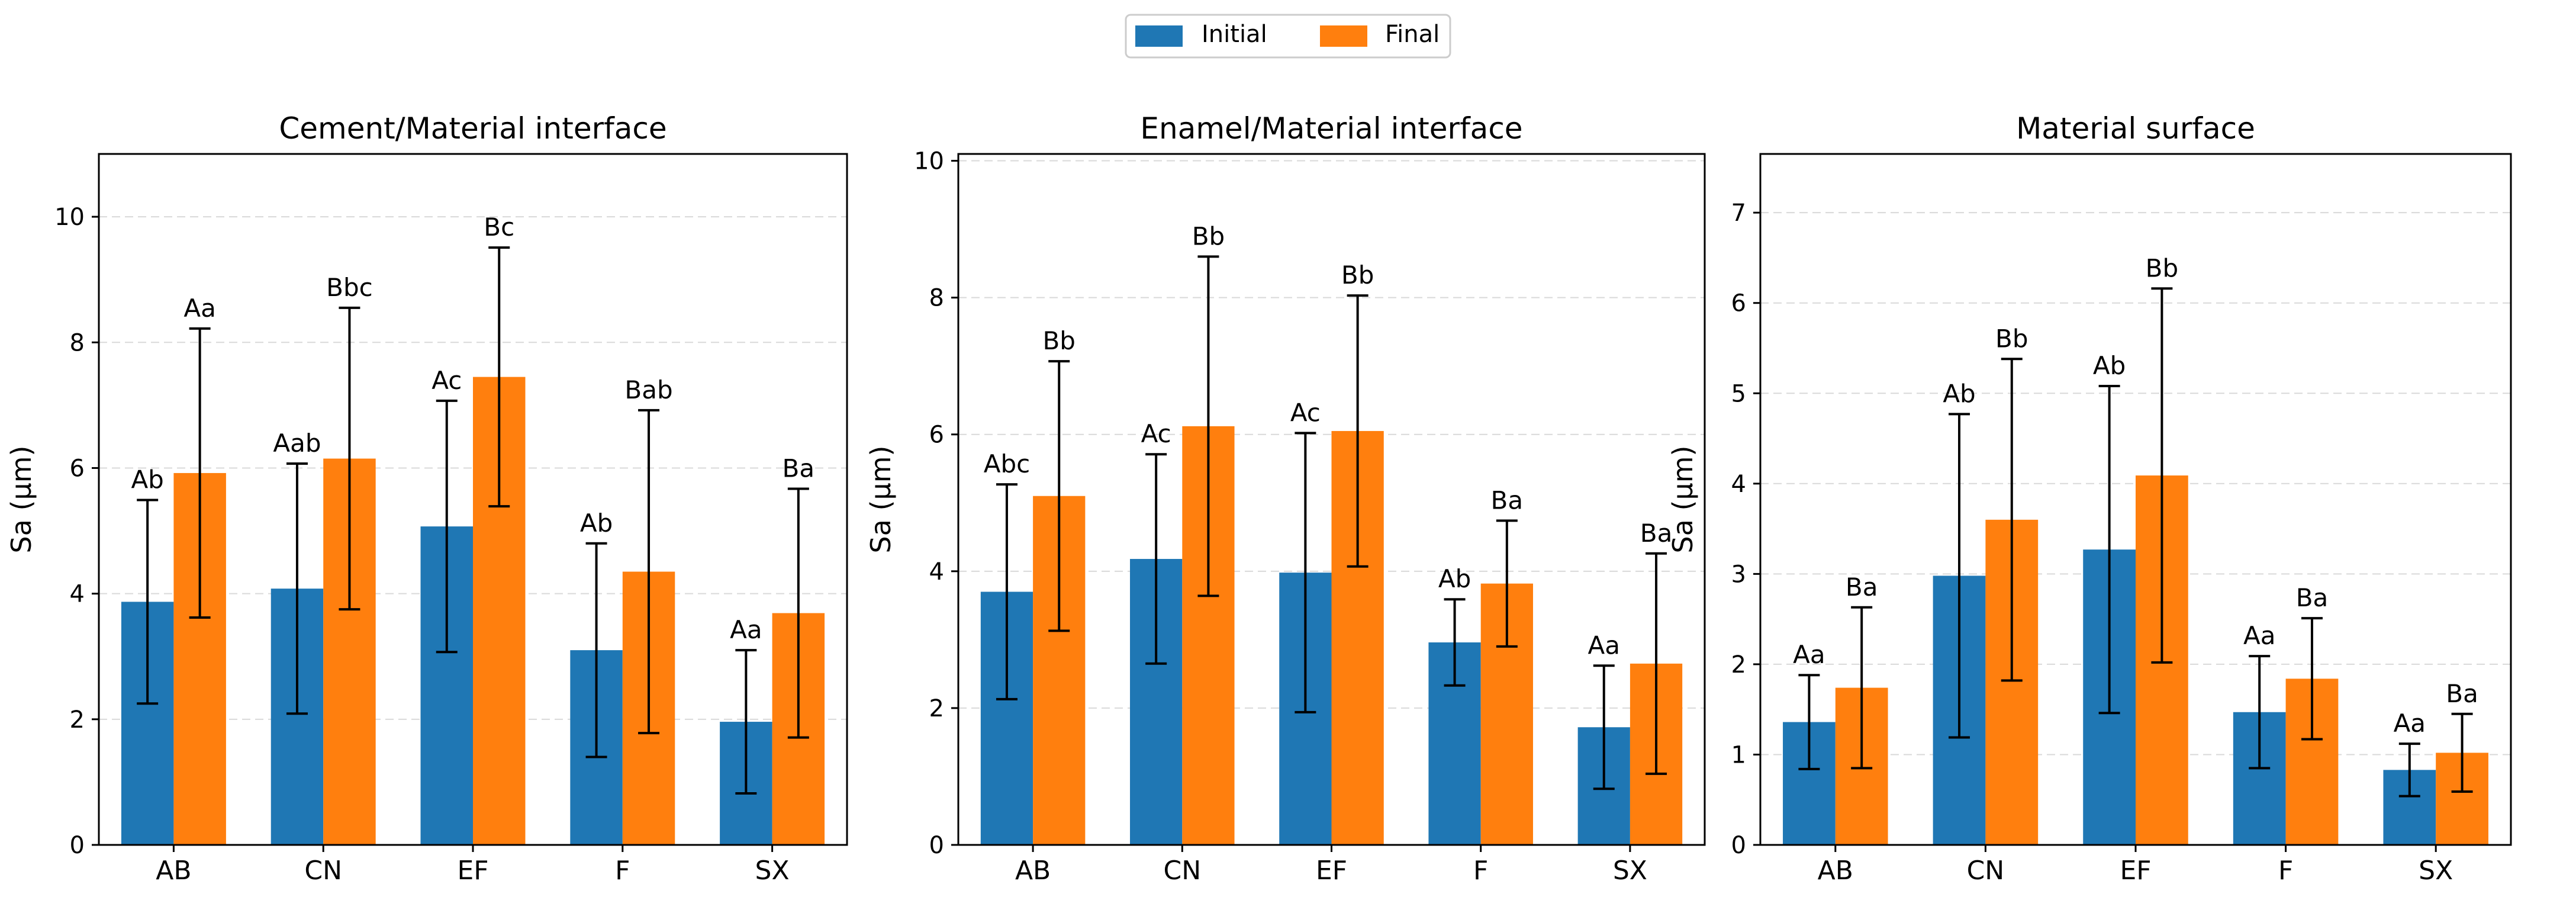  What do you see at coordinates (1738, 393) in the screenshot?
I see `y-tick-label: 5` at bounding box center [1738, 393].